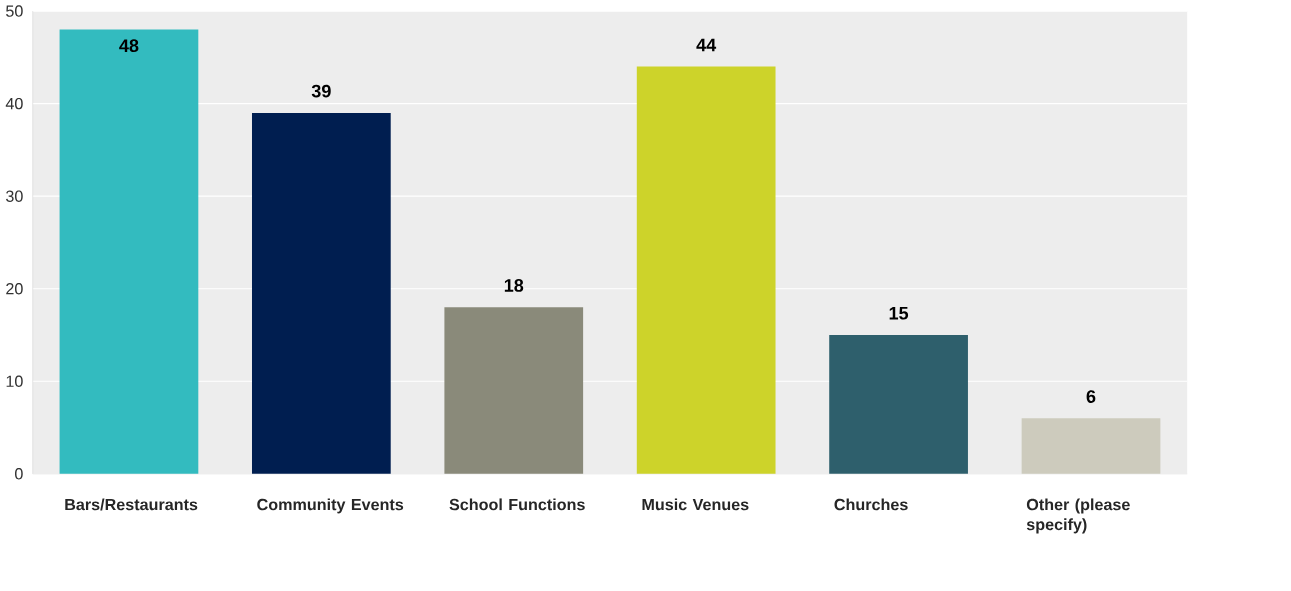 The image size is (1291, 591). Describe the element at coordinates (129, 46) in the screenshot. I see `data-label: 48` at that location.